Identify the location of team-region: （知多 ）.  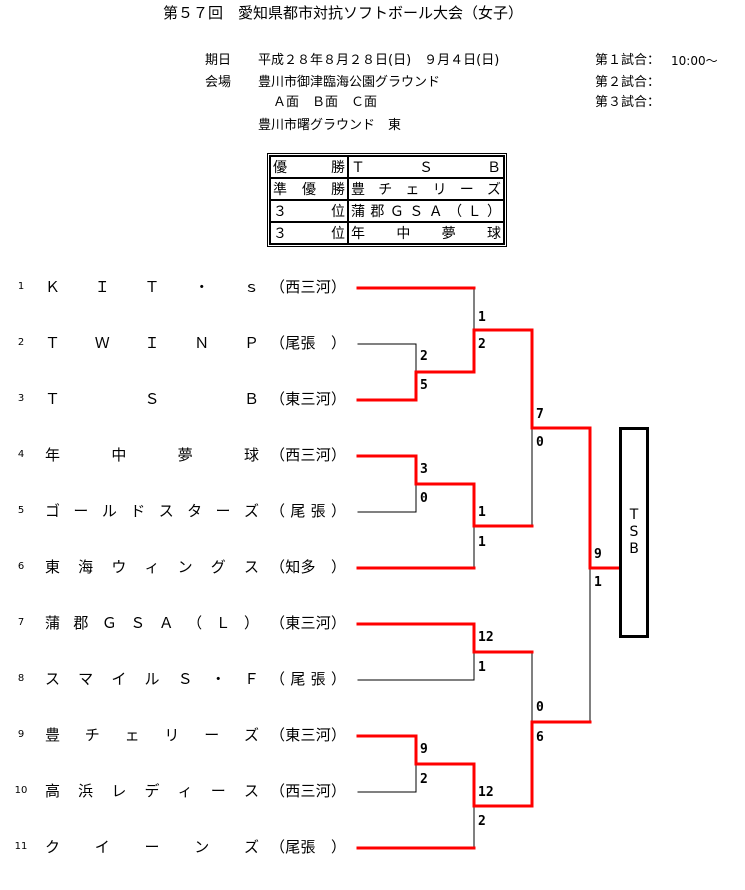
(308, 567).